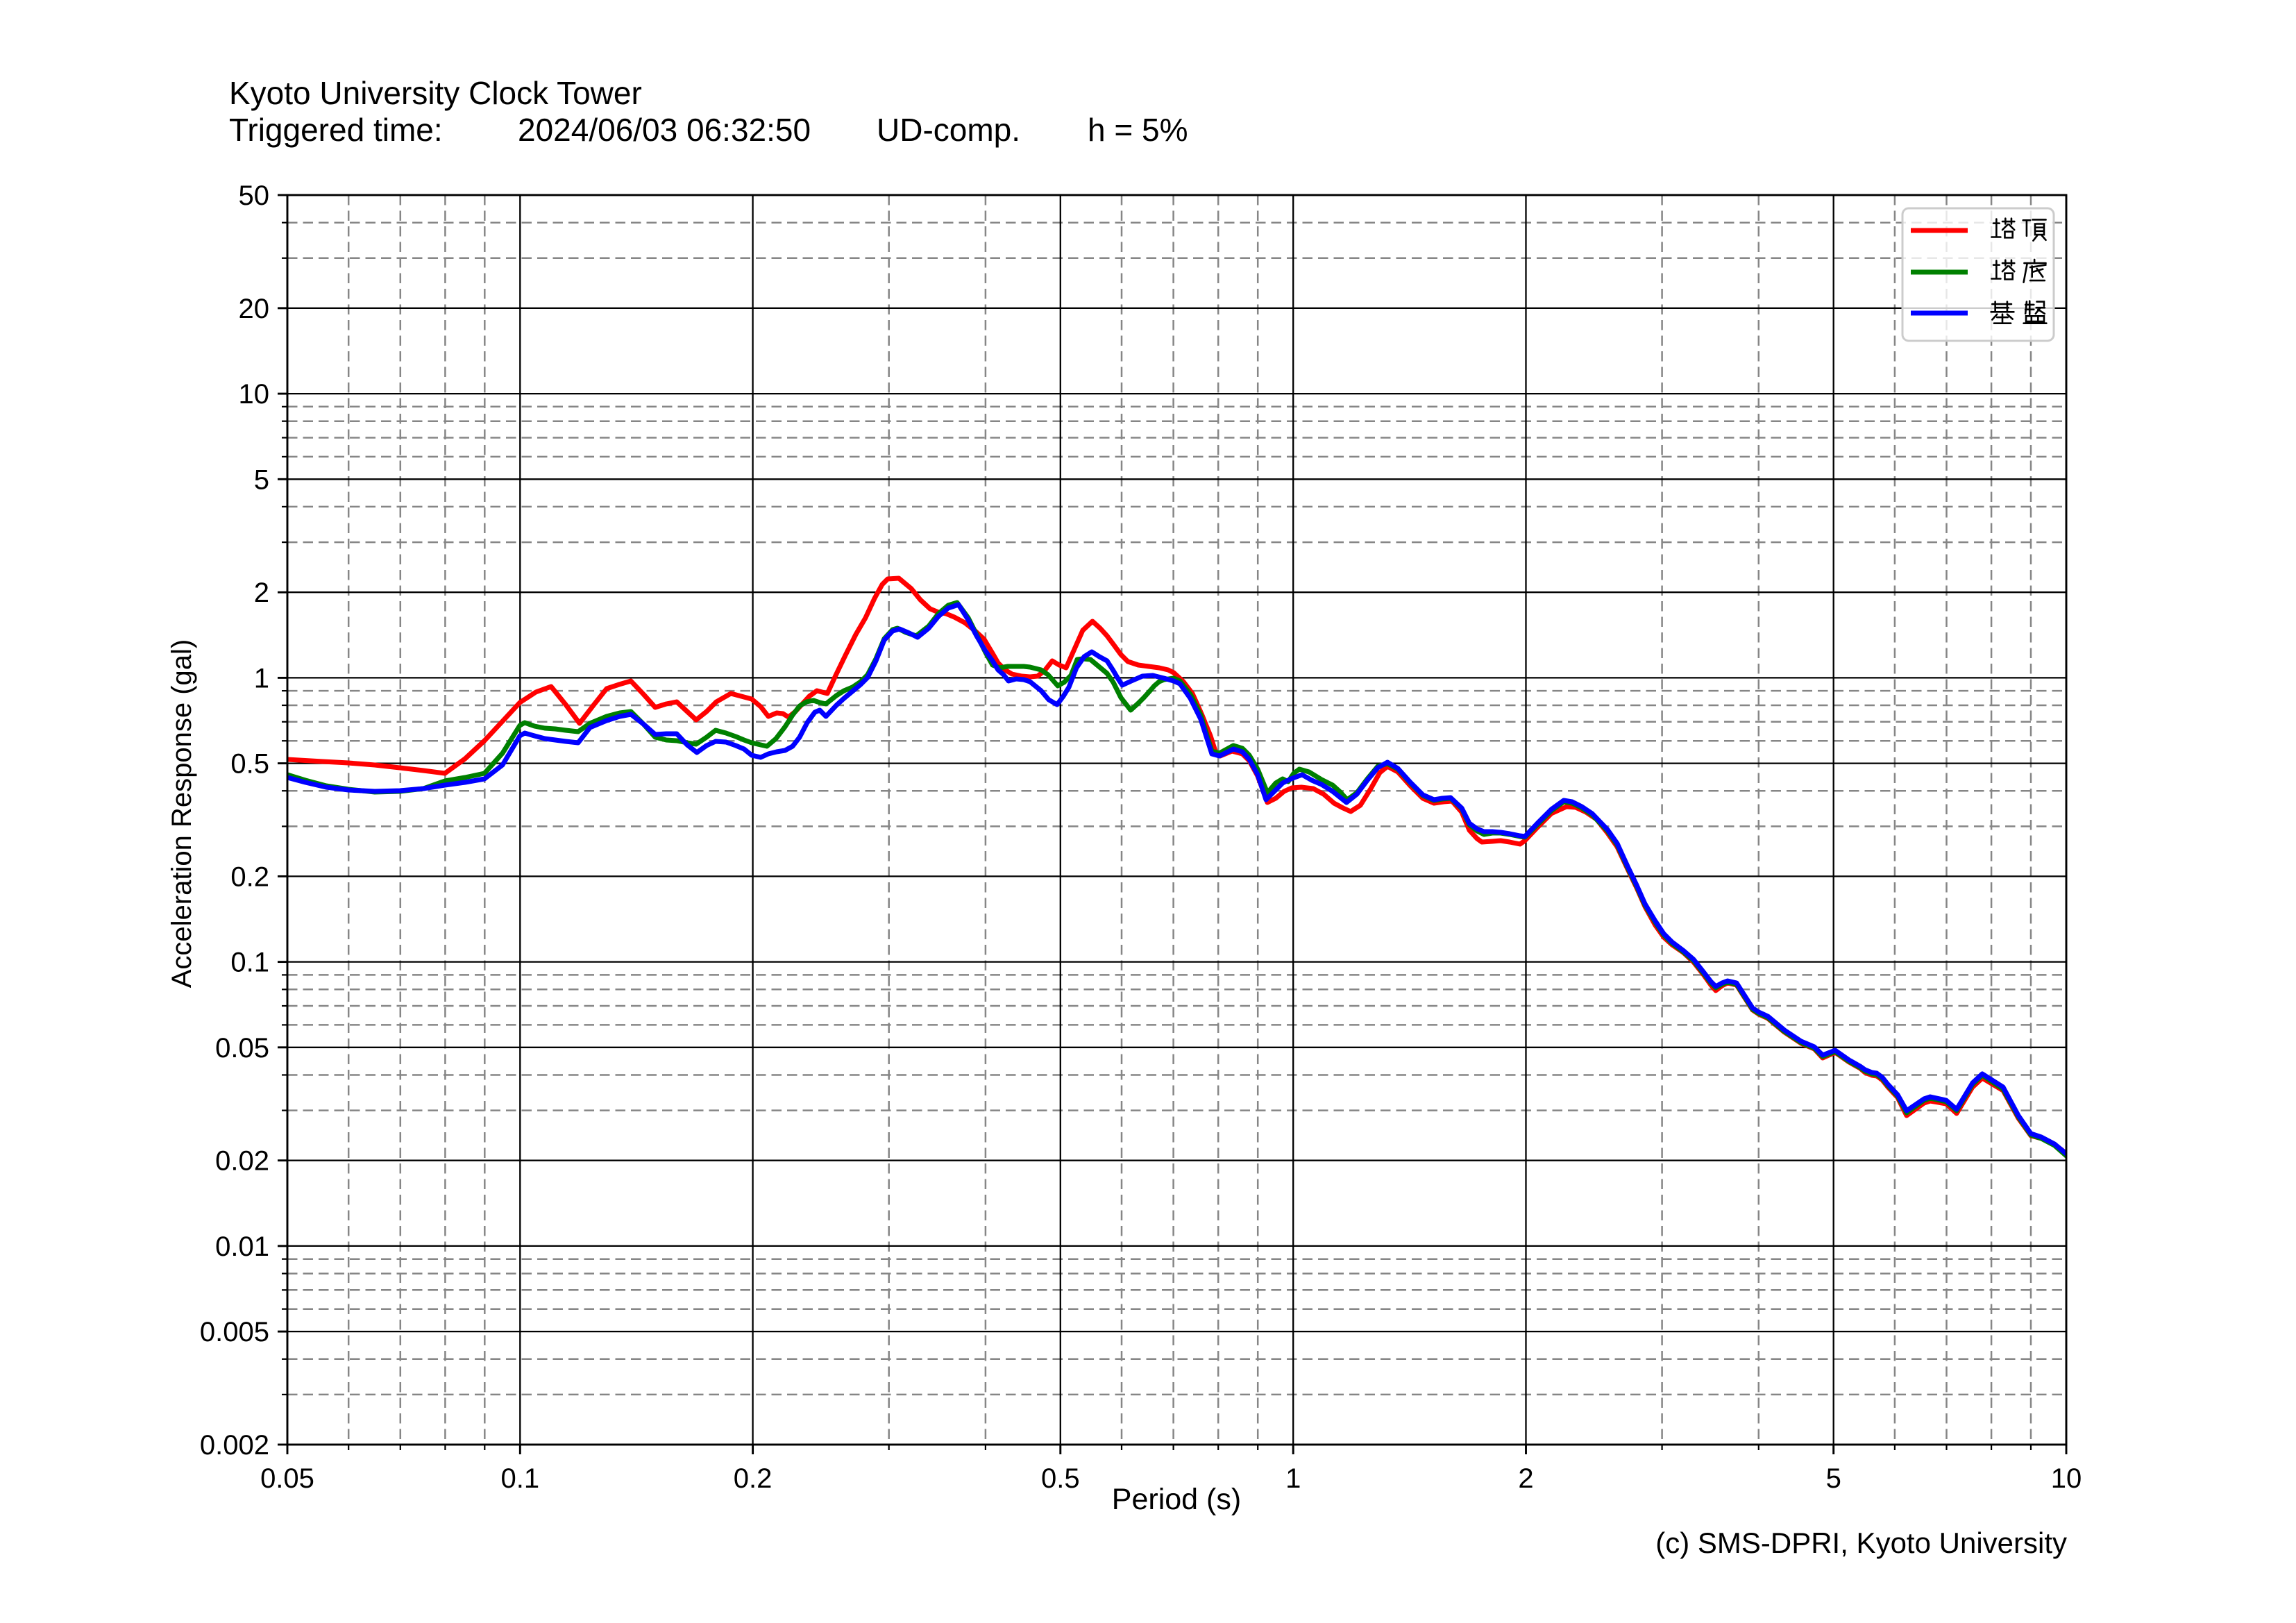 The height and width of the screenshot is (1623, 2296). Describe the element at coordinates (242, 1246) in the screenshot. I see `svg-text: 0.01` at that location.